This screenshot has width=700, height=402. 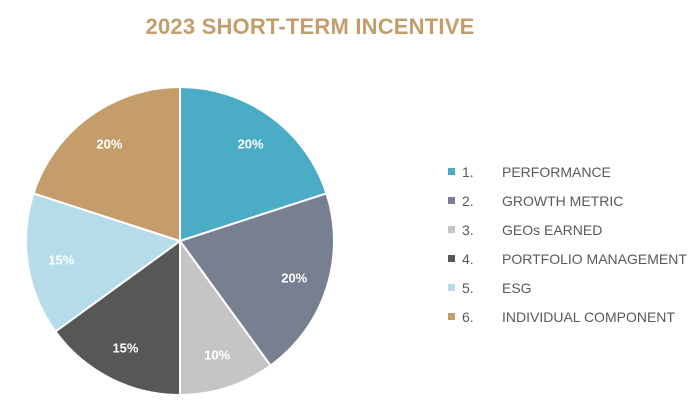 What do you see at coordinates (468, 287) in the screenshot?
I see `legend-number: 5.` at bounding box center [468, 287].